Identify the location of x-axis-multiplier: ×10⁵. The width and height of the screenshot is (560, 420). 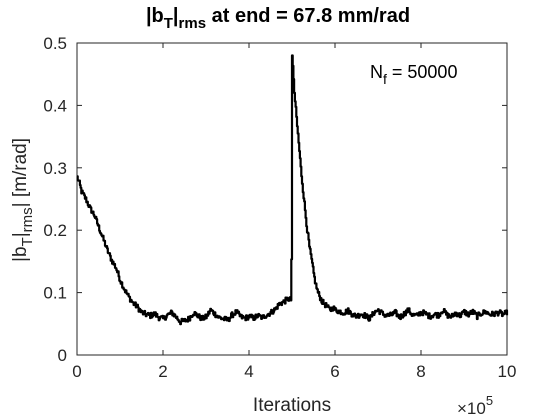
(475, 405).